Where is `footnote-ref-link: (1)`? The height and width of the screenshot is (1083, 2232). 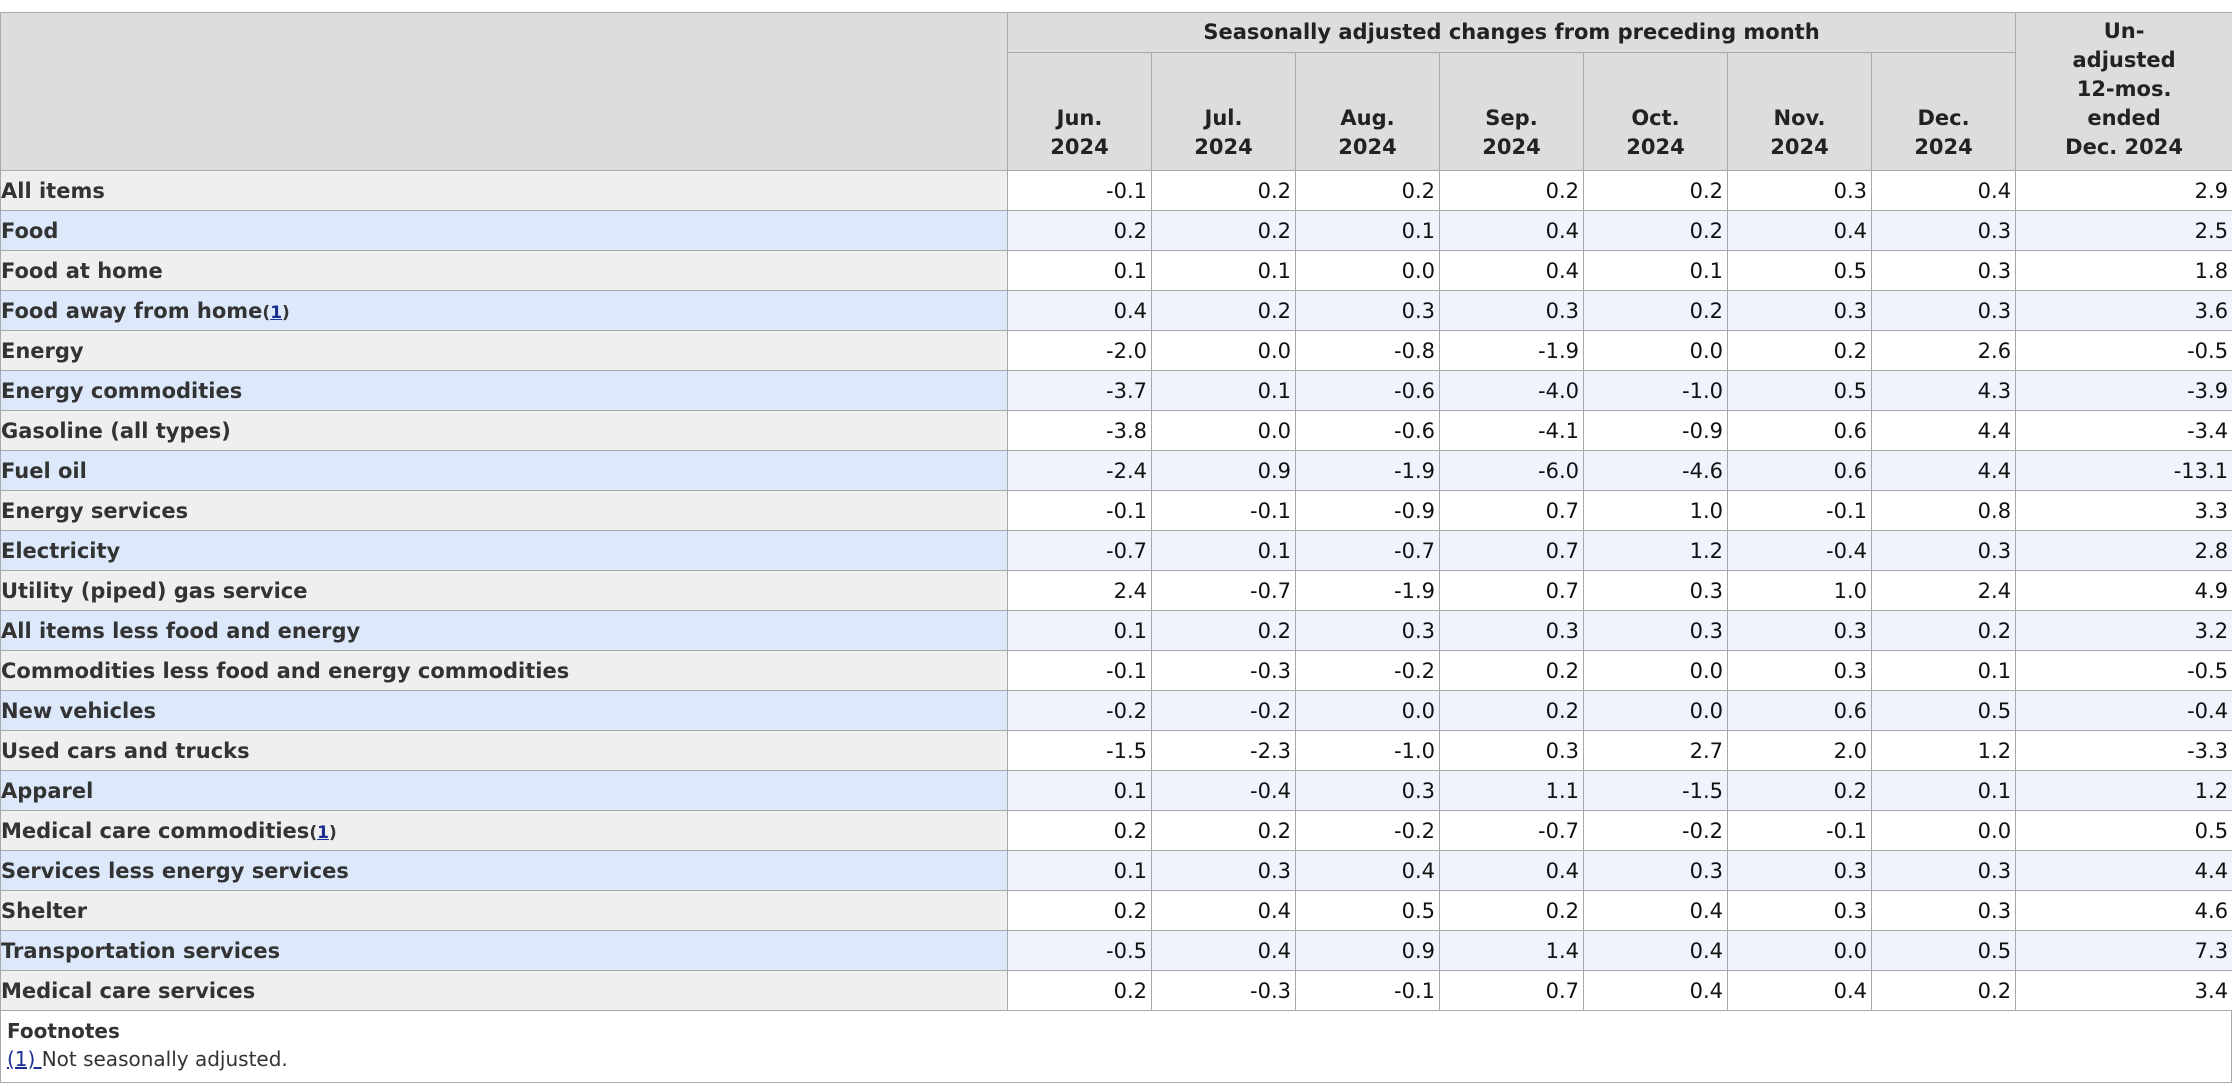
footnote-ref-link: (1) is located at coordinates (24, 1059).